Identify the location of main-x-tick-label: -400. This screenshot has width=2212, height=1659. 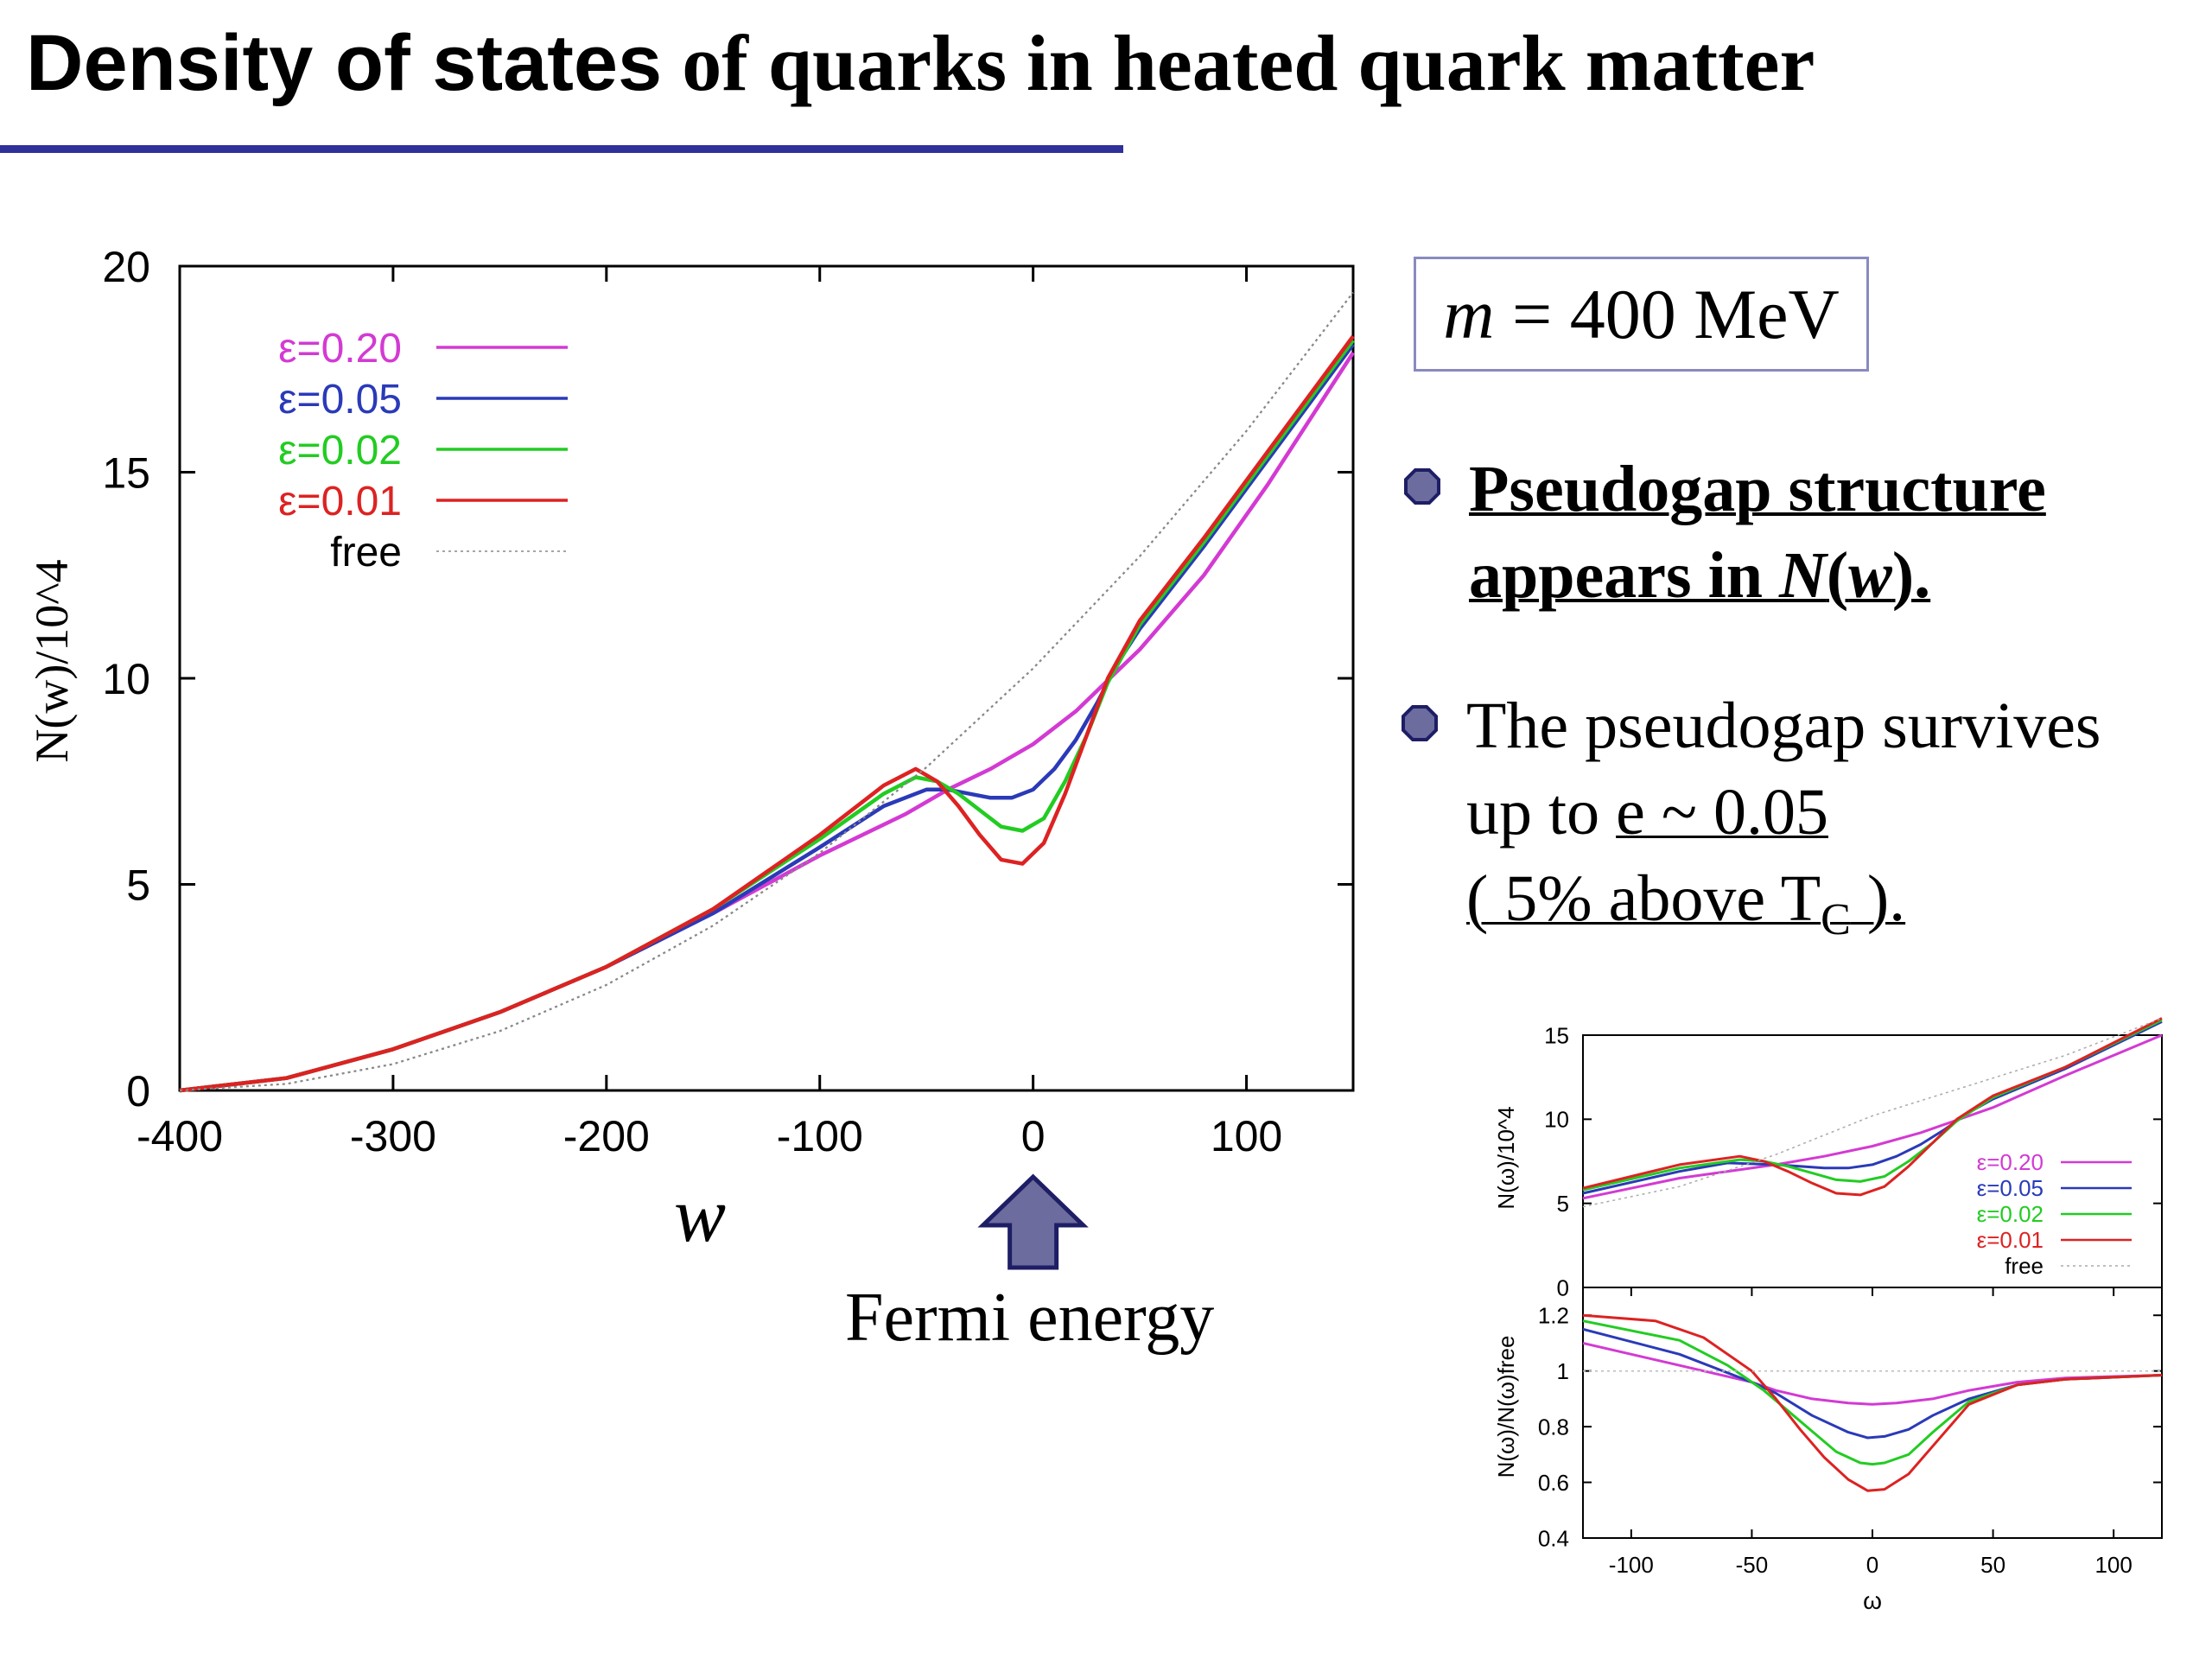
(180, 1136).